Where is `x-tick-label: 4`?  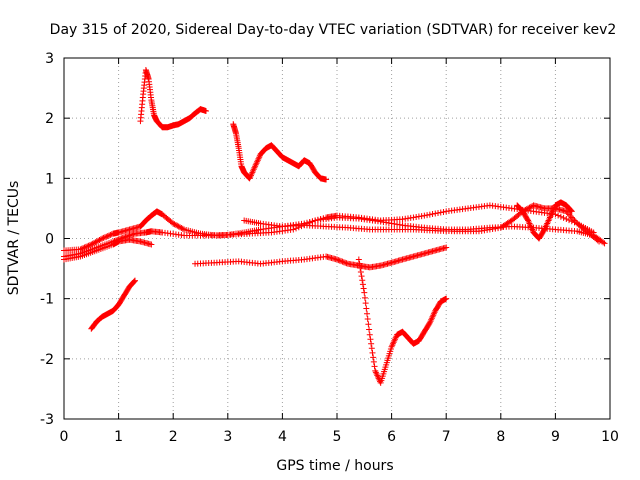
x-tick-label: 4 is located at coordinates (282, 437).